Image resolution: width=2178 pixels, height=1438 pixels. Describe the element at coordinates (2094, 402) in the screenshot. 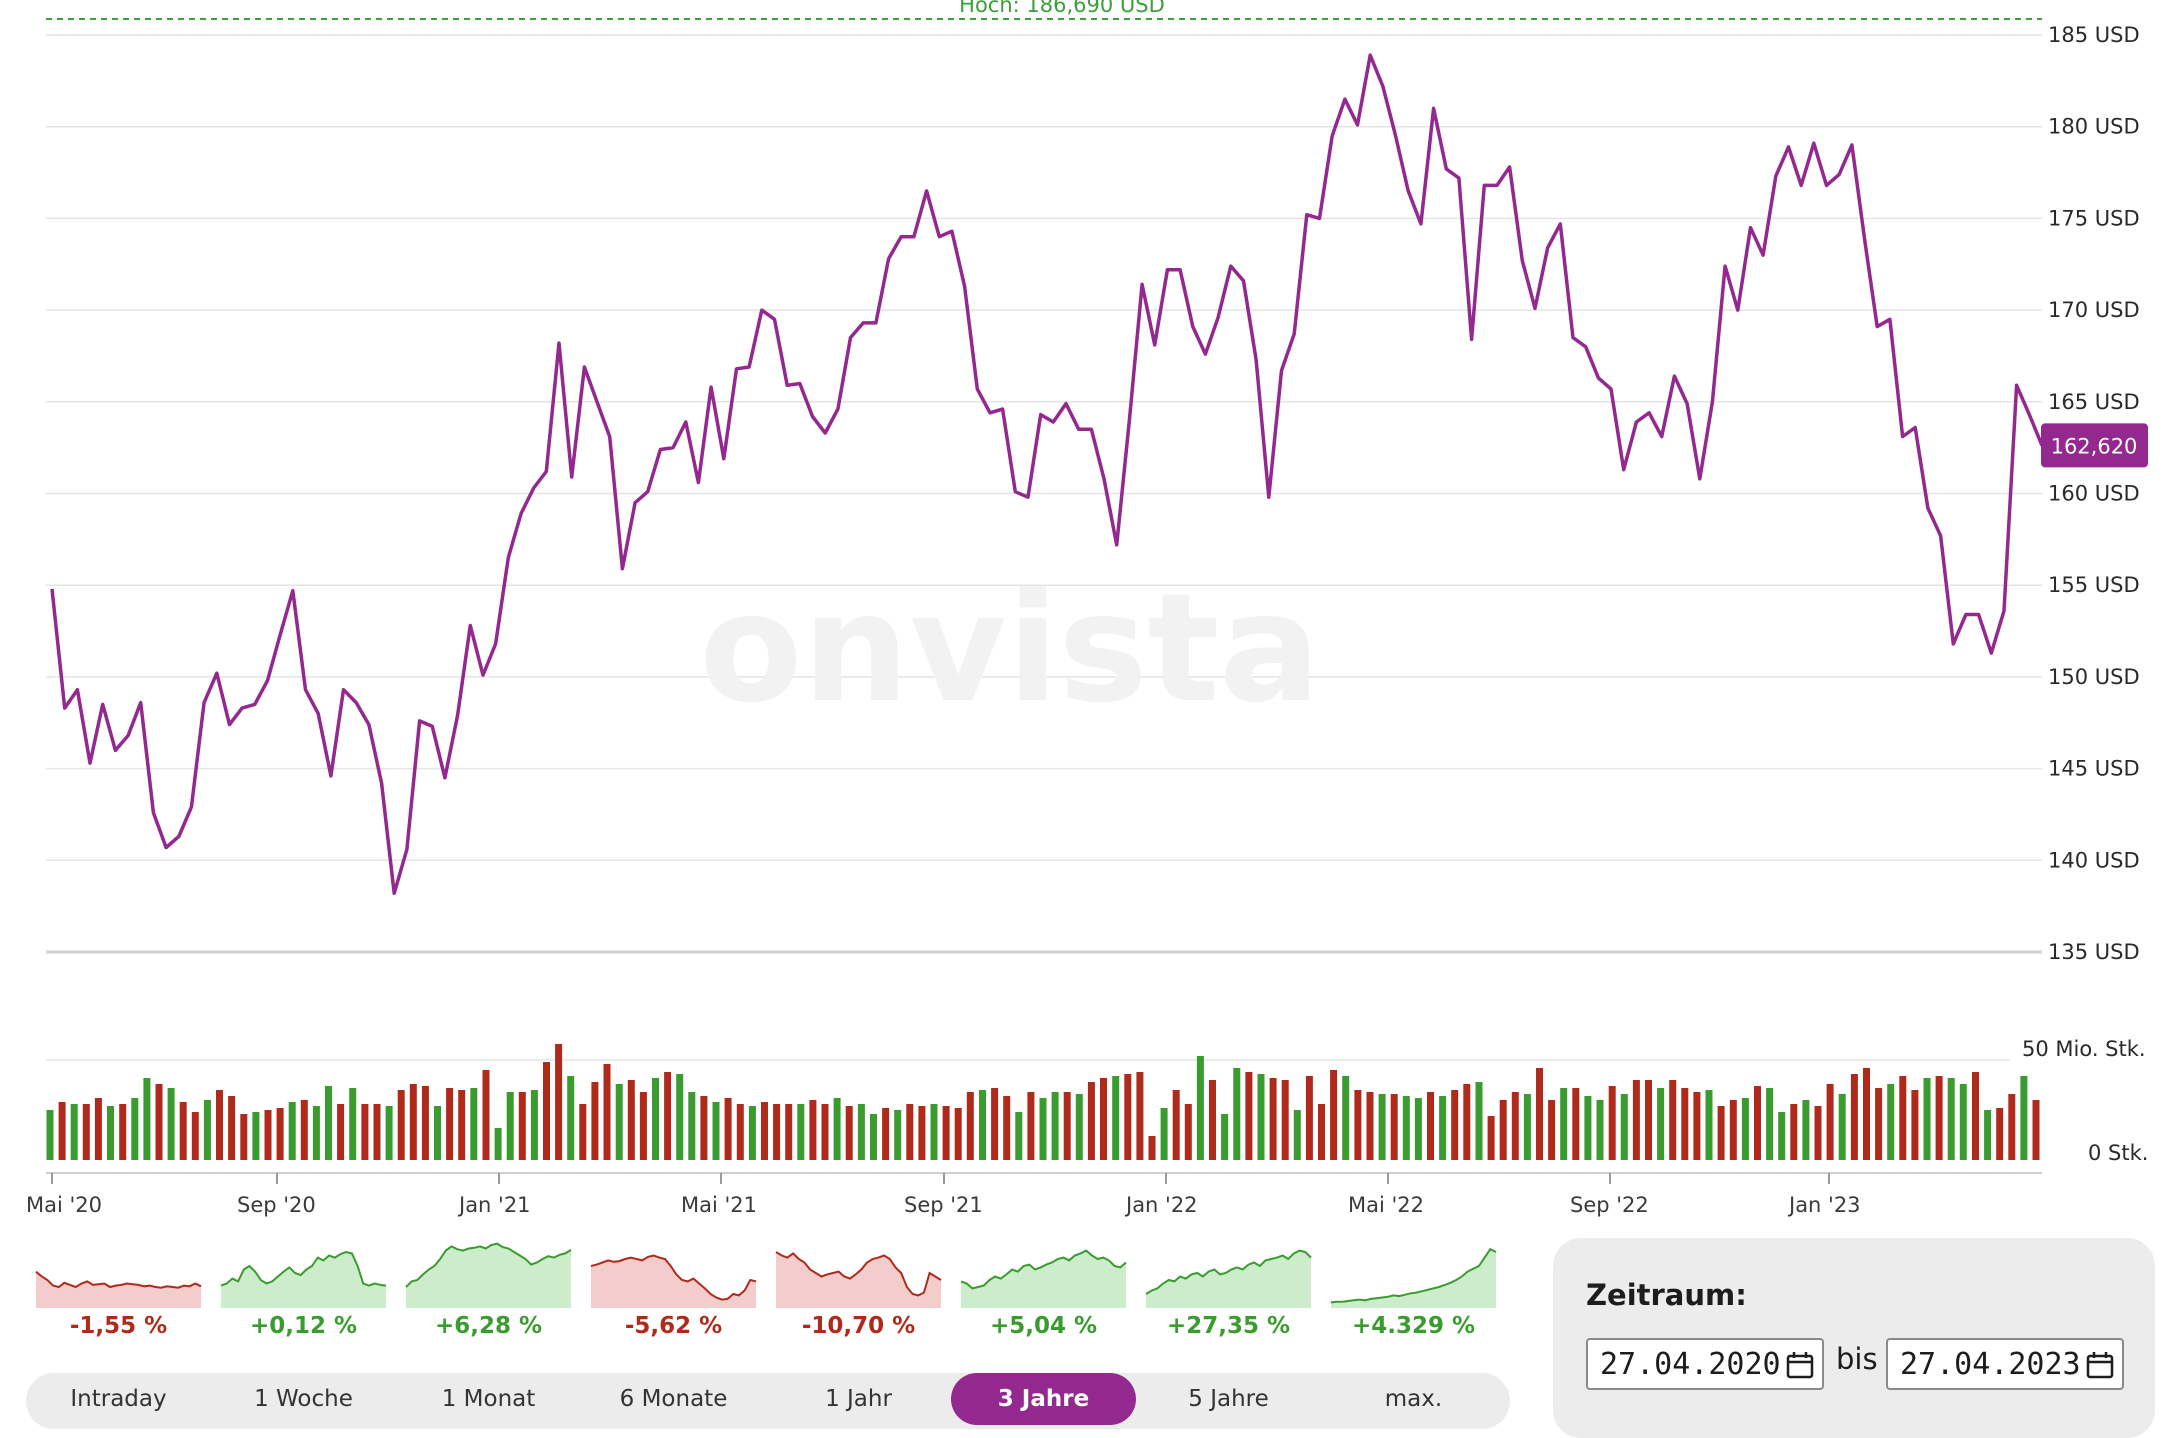

I see `y-tick-label: 165 USD` at that location.